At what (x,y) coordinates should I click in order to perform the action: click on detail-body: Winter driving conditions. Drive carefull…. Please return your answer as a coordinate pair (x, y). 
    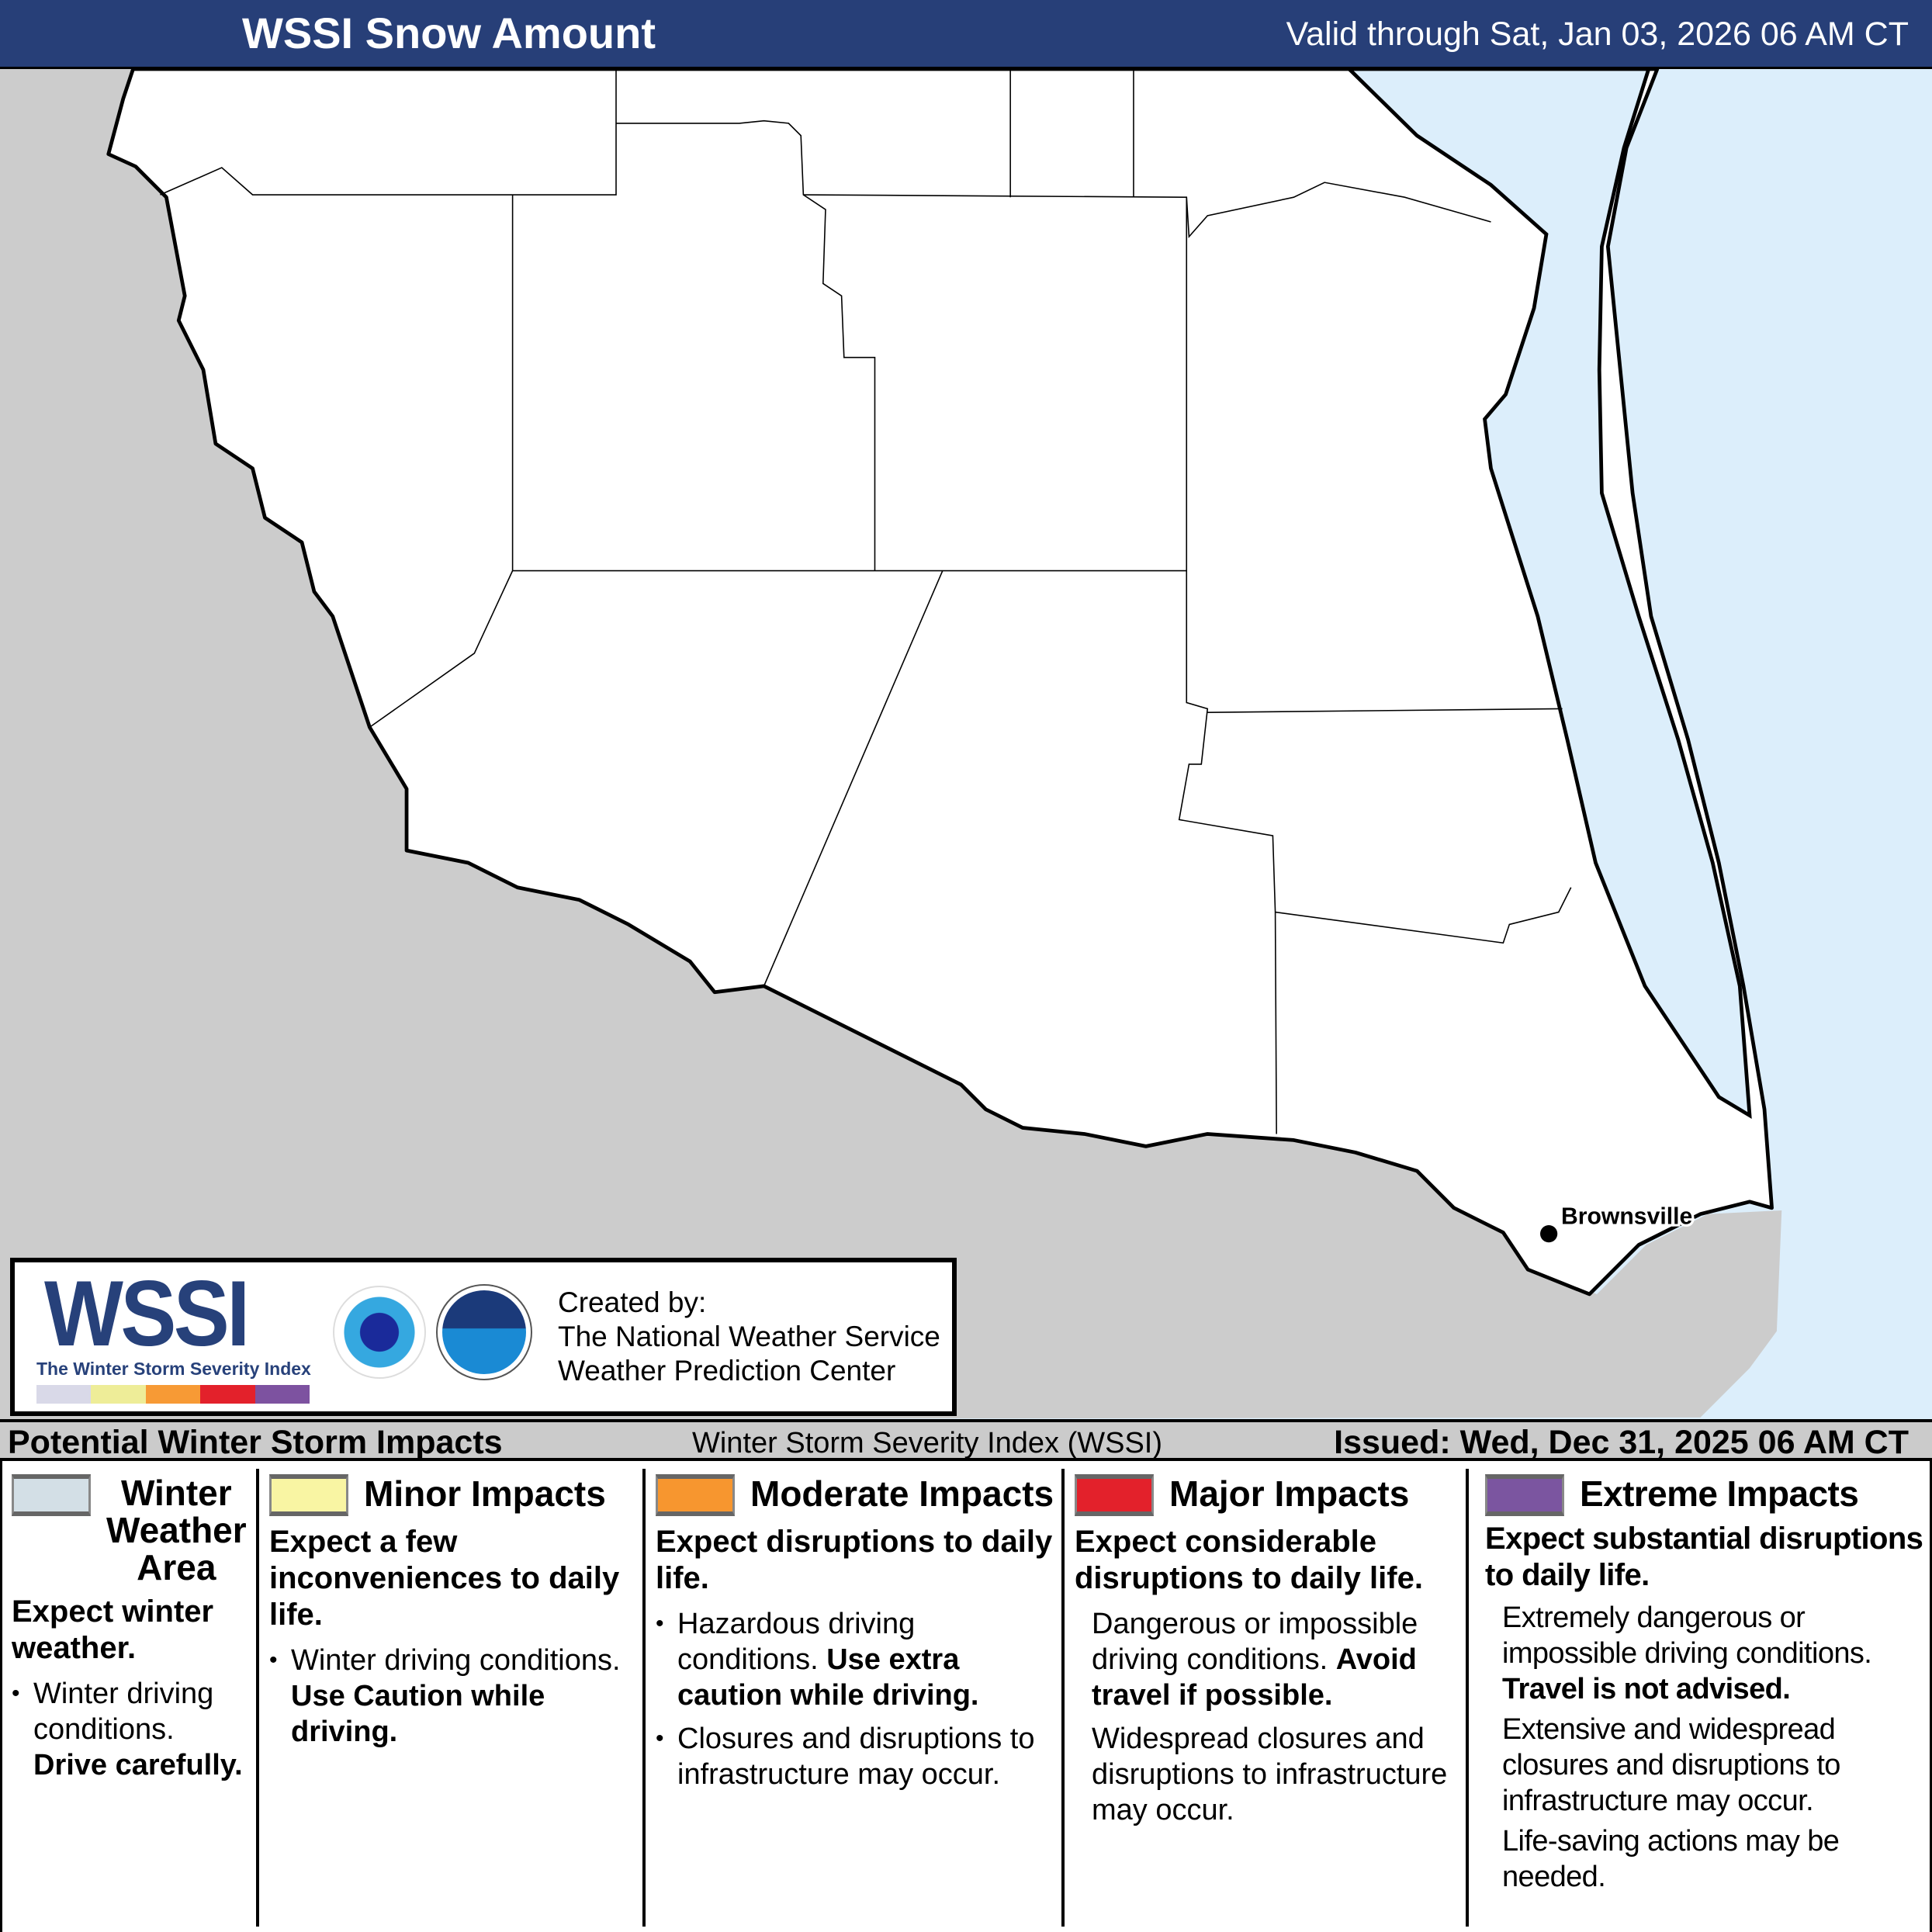
    Looking at the image, I should click on (142, 1729).